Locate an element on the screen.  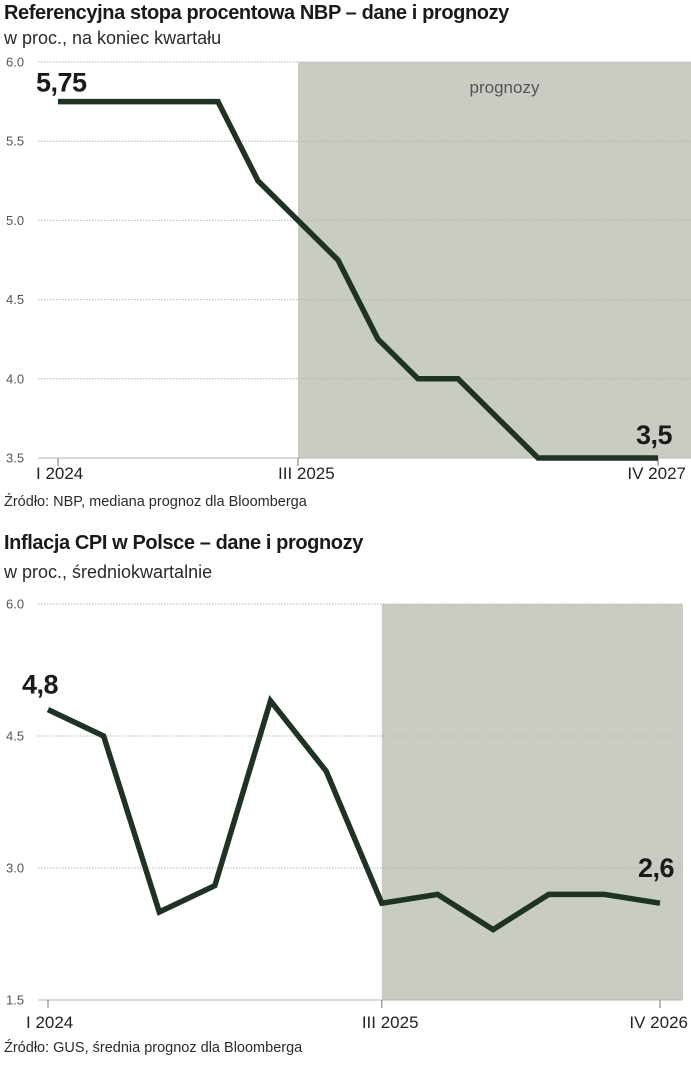
y-tick-label: 3.5 is located at coordinates (15, 458).